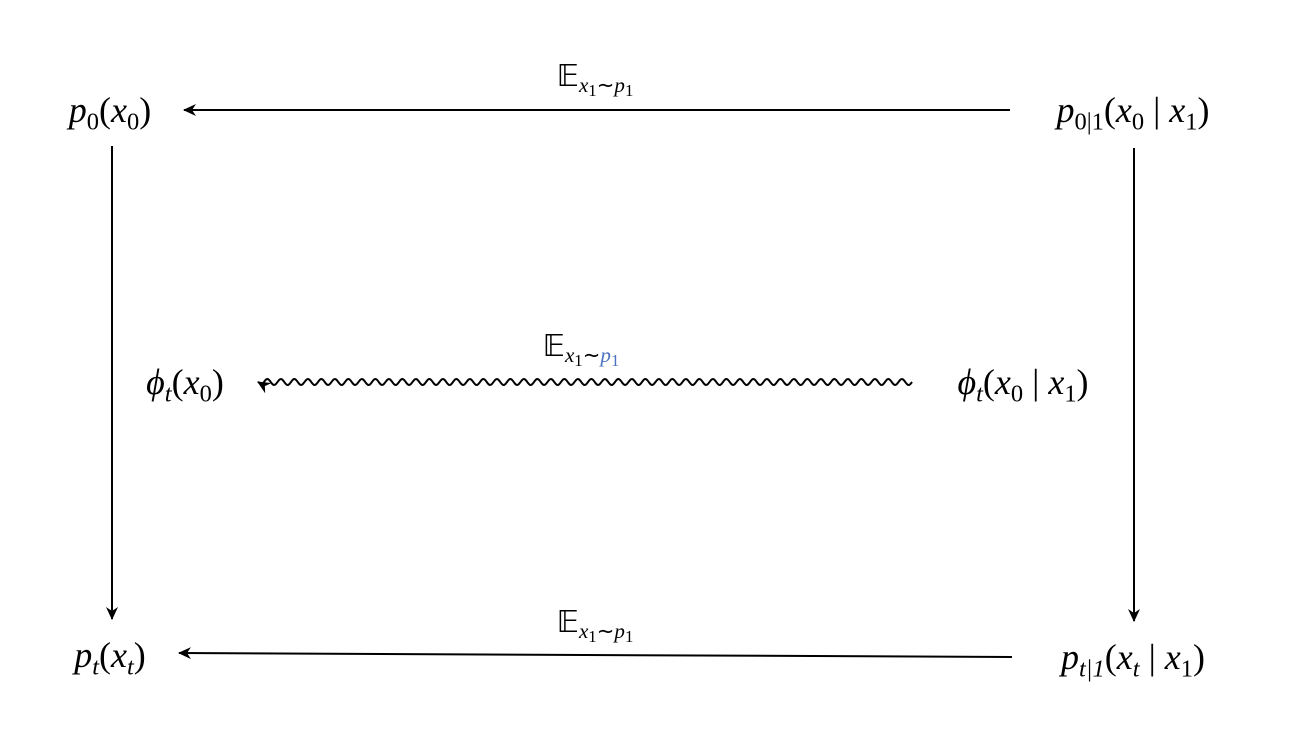 This screenshot has height=736, width=1298. What do you see at coordinates (595, 653) in the screenshot?
I see `arrow-bottom-expectation` at bounding box center [595, 653].